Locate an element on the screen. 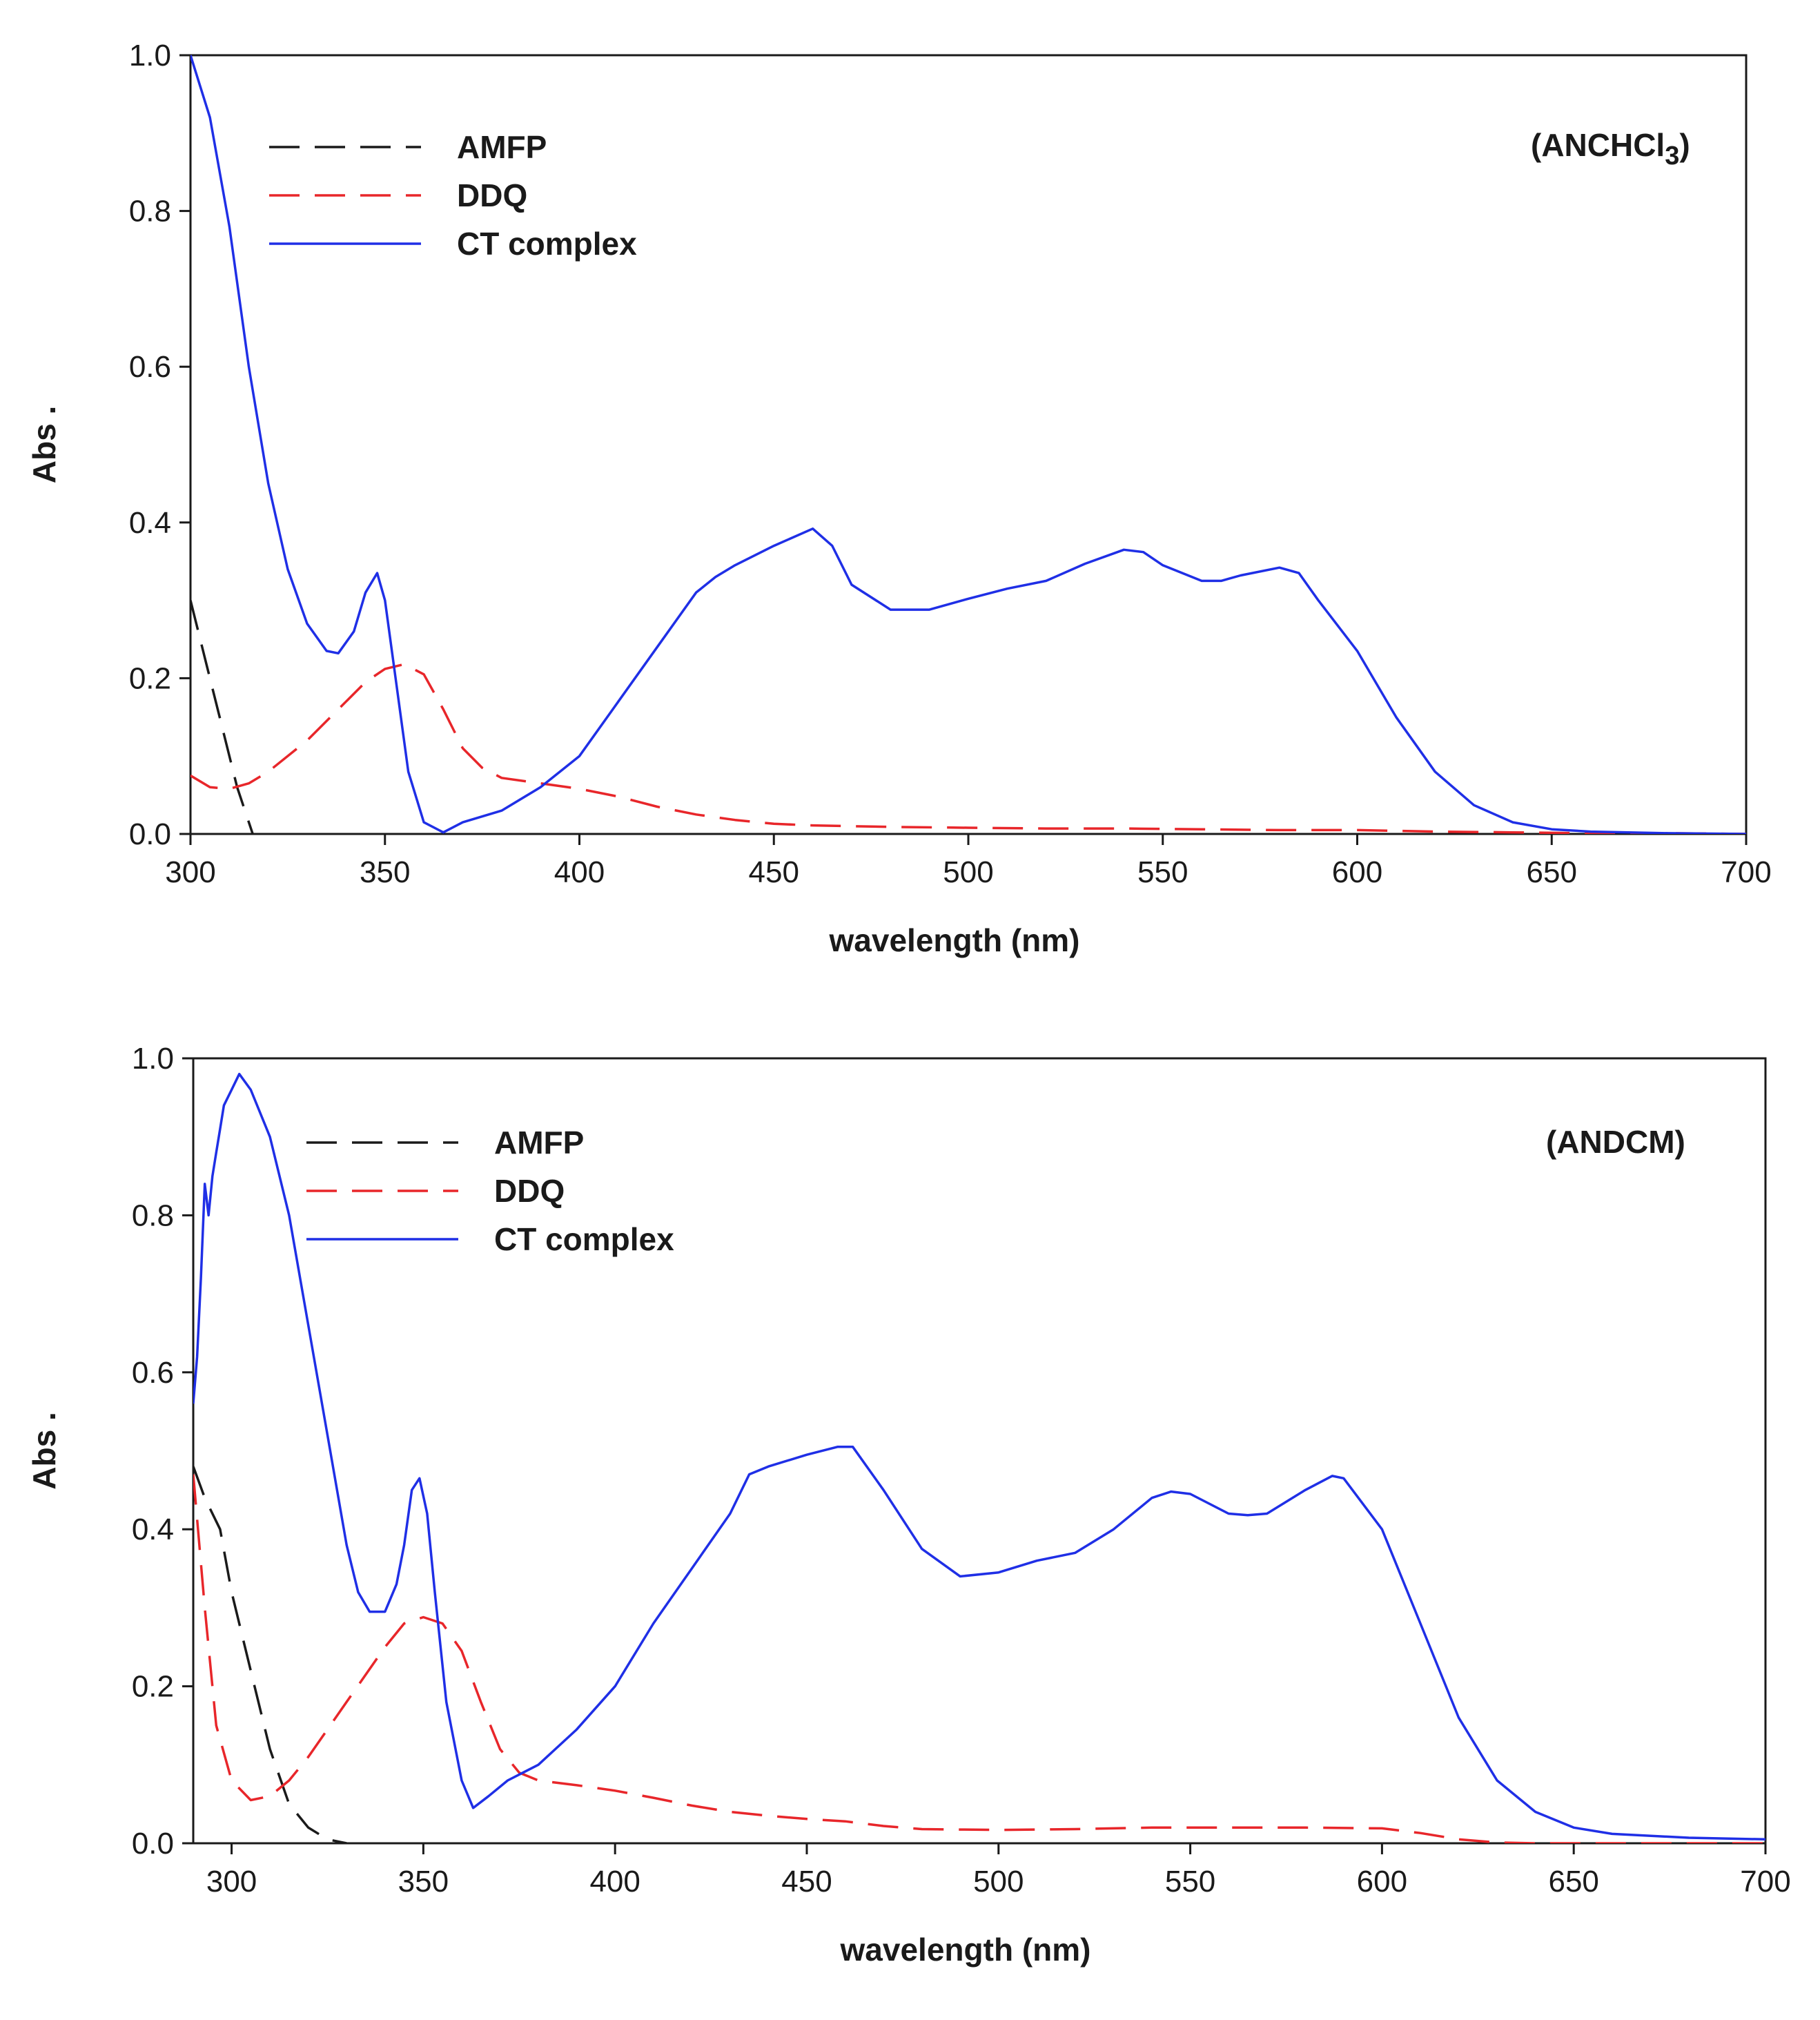  solvent-annotation: (ANDCM) is located at coordinates (1615, 1142).